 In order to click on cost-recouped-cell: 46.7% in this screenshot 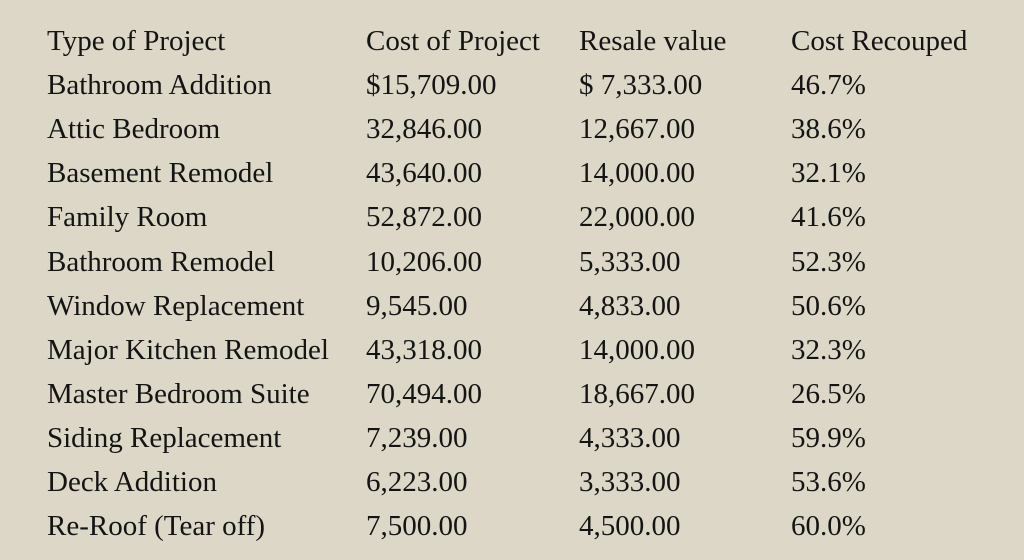, I will do `click(828, 85)`.